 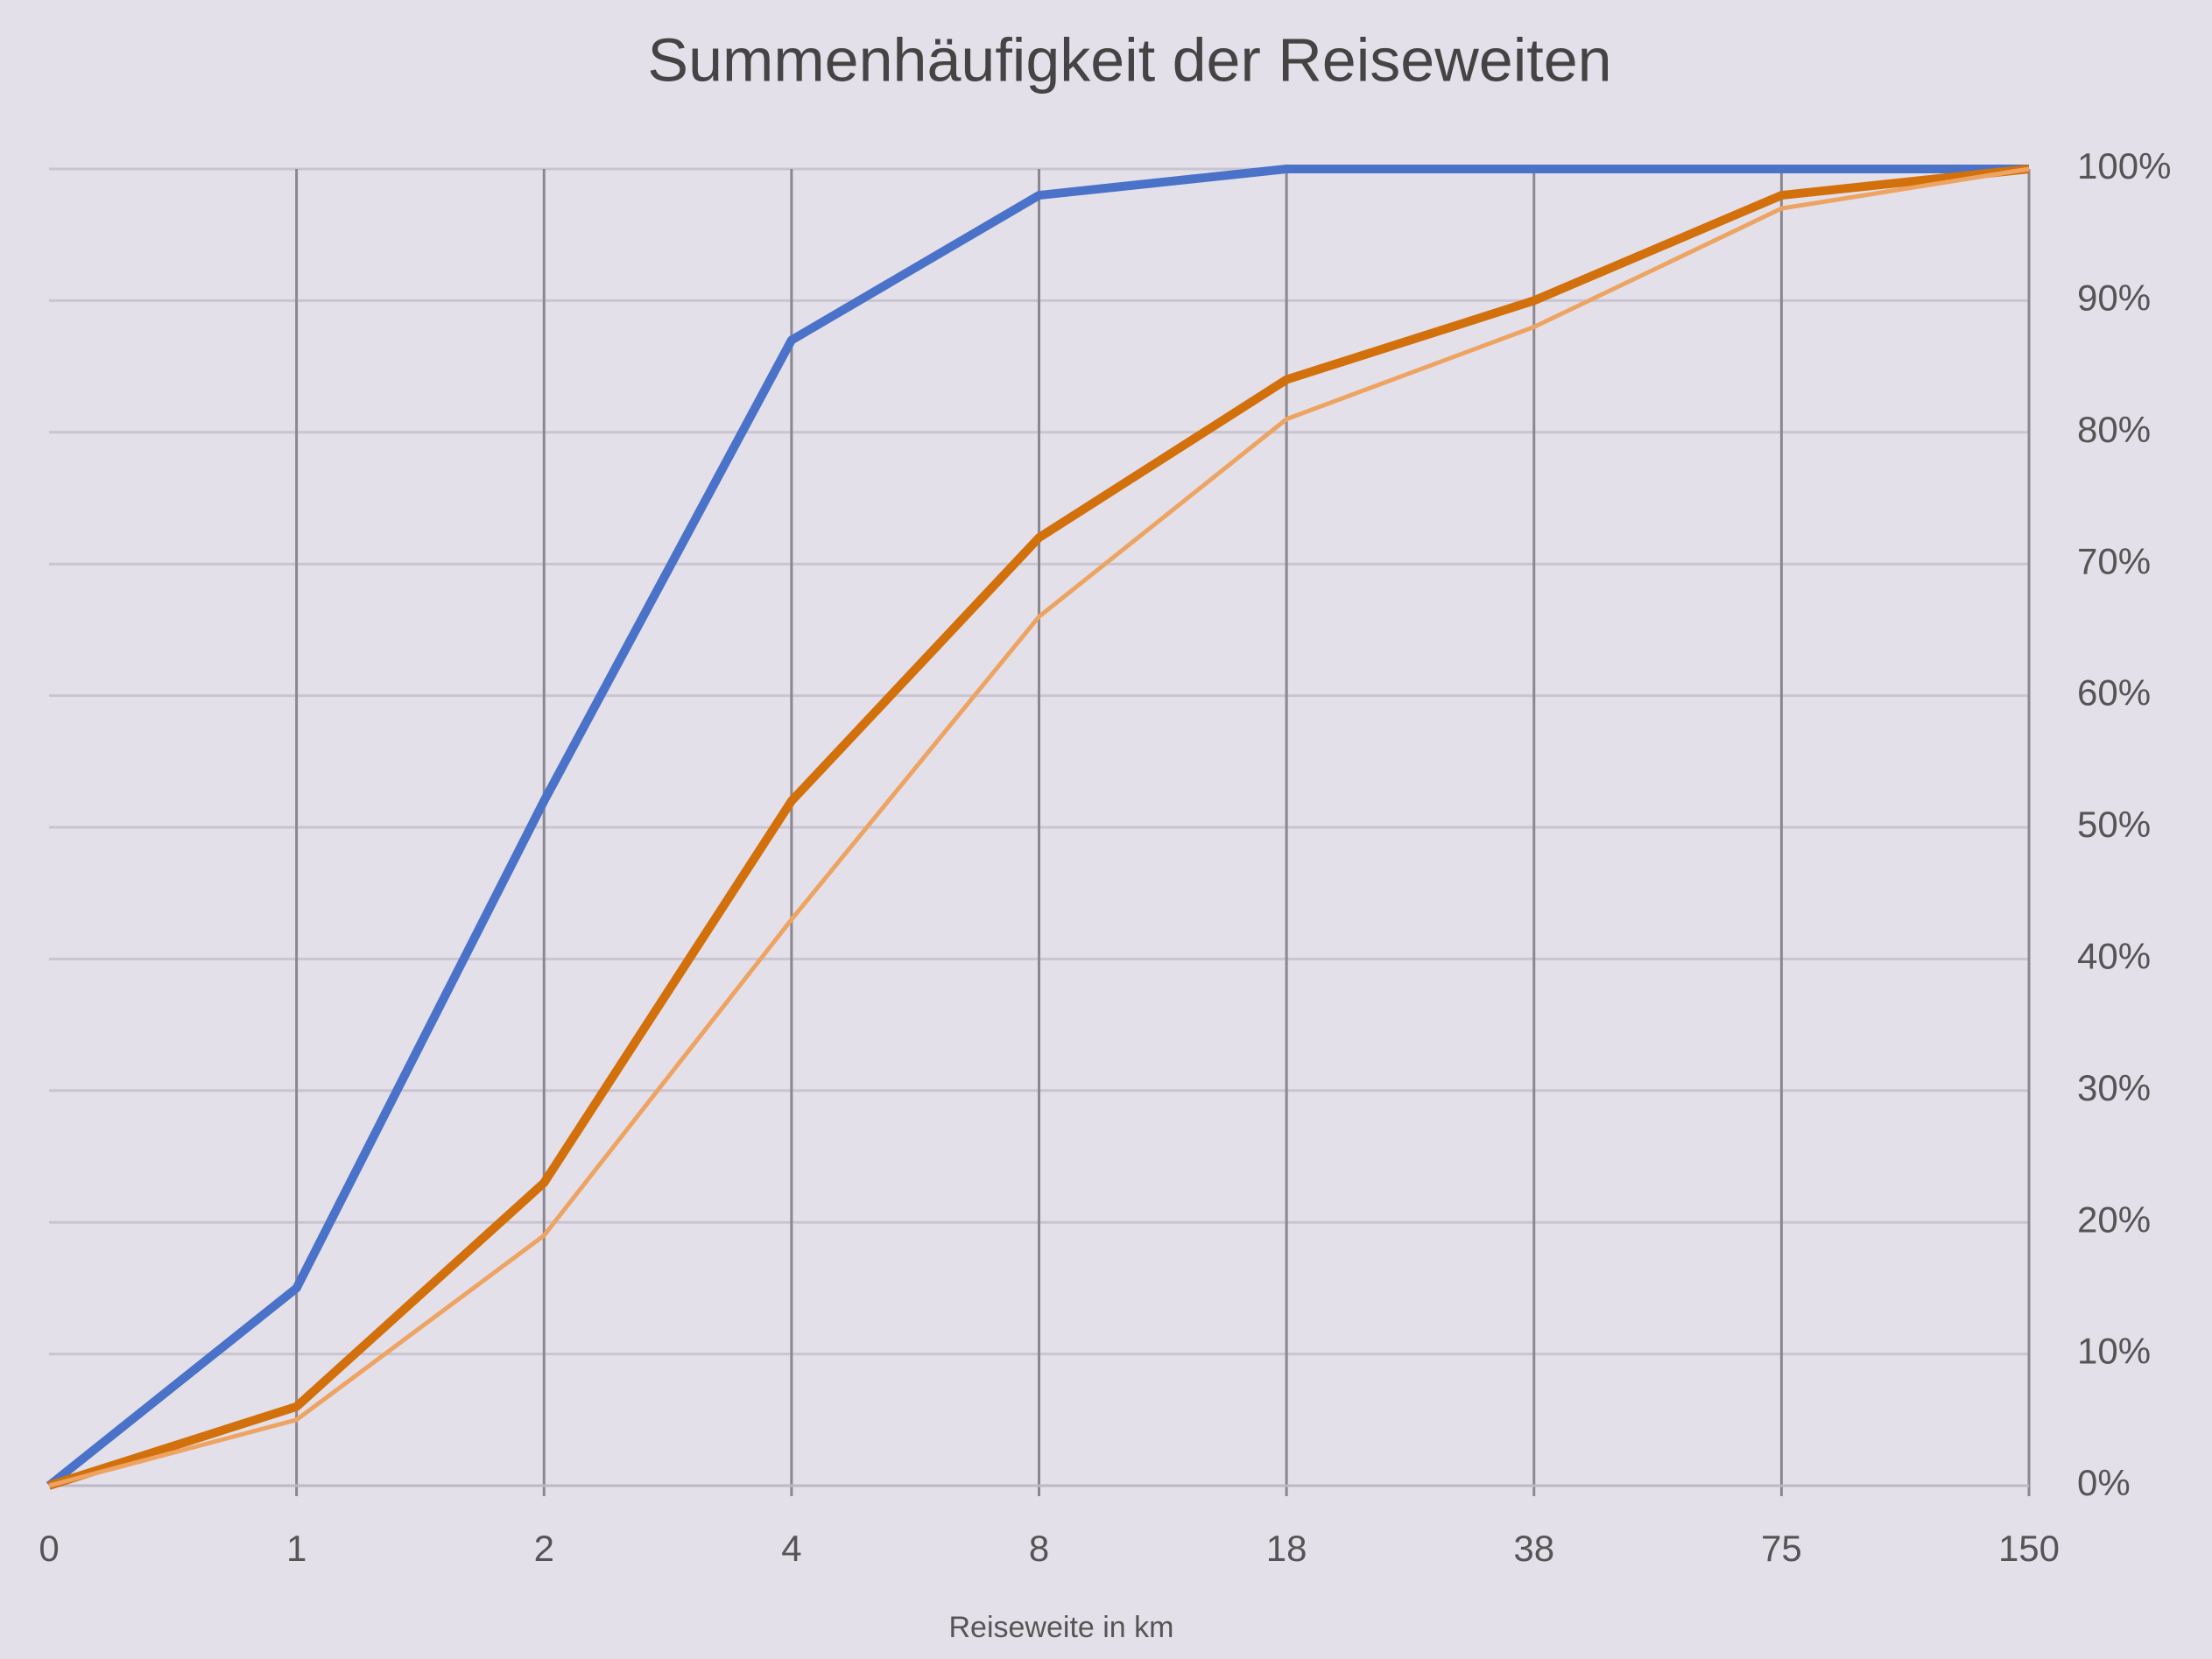 What do you see at coordinates (2114, 1088) in the screenshot?
I see `y-tick-label: 30%` at bounding box center [2114, 1088].